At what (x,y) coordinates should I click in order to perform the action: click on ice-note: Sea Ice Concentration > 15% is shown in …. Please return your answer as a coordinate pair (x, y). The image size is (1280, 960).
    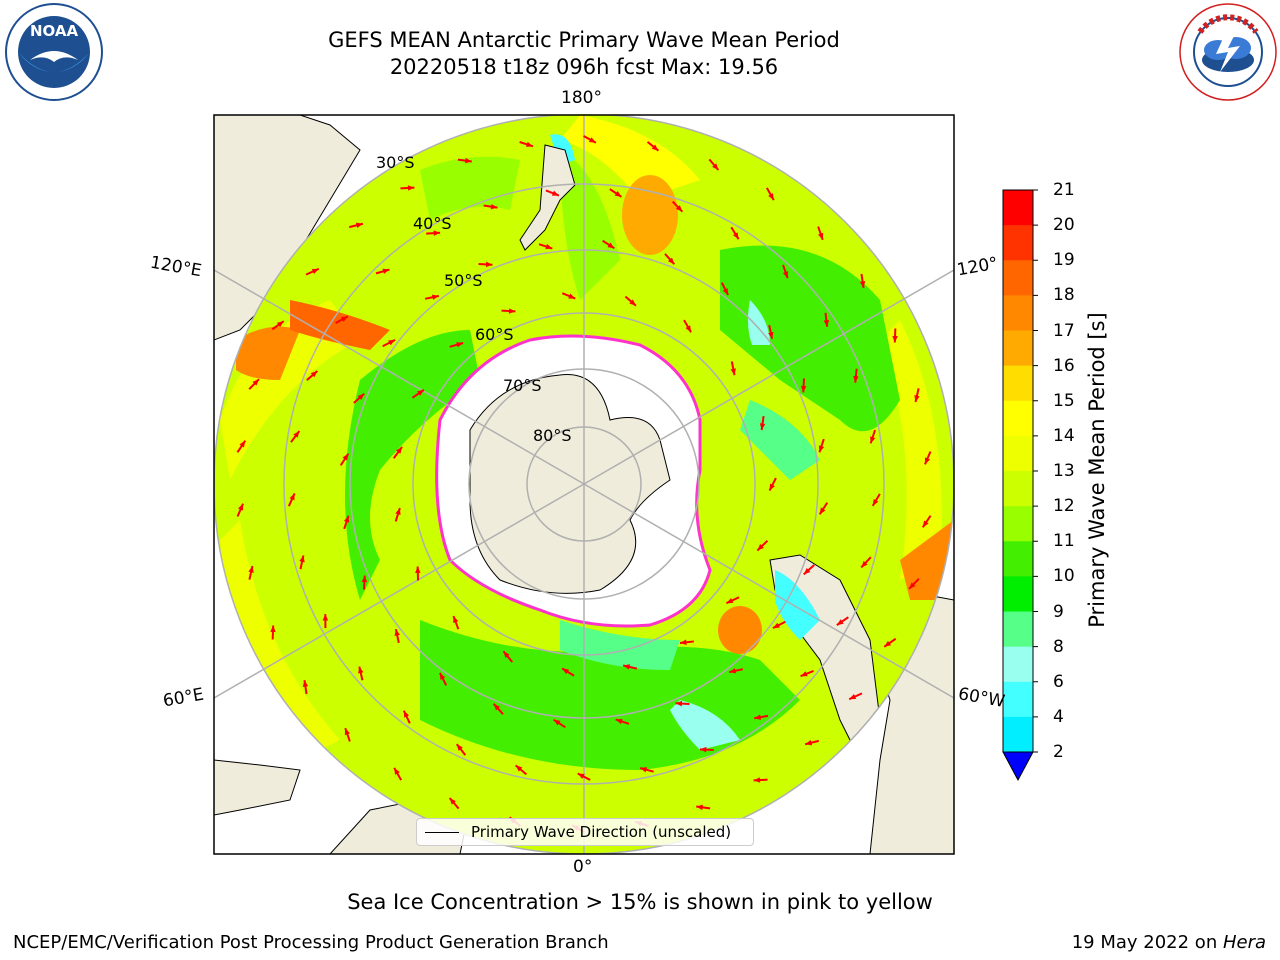
    Looking at the image, I should click on (640, 902).